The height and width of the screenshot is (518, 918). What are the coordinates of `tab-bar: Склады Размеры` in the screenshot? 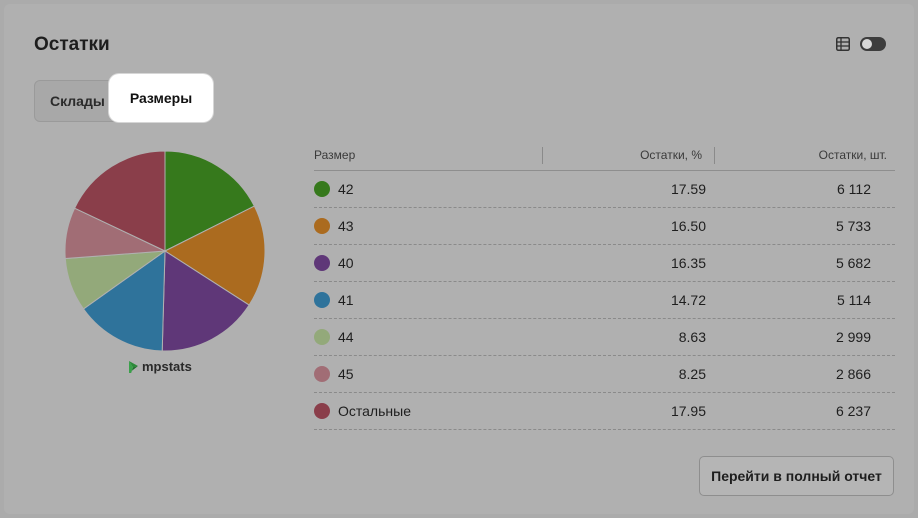 It's located at (121, 100).